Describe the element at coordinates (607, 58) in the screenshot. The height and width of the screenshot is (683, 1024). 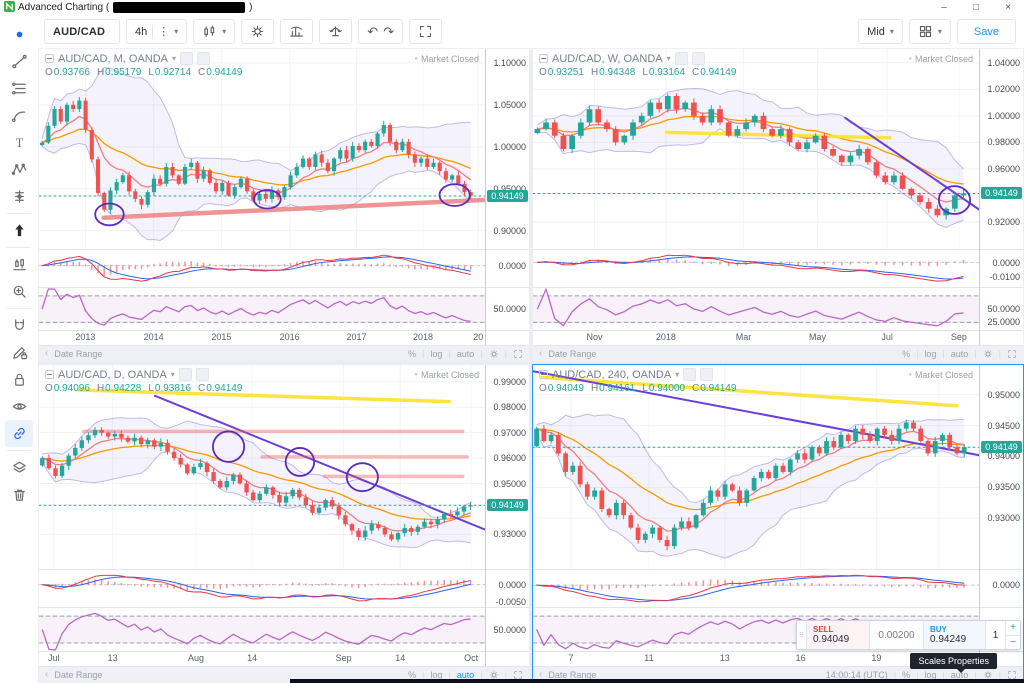
I see `panel-title: AUD/CAD, W, OANDA` at that location.